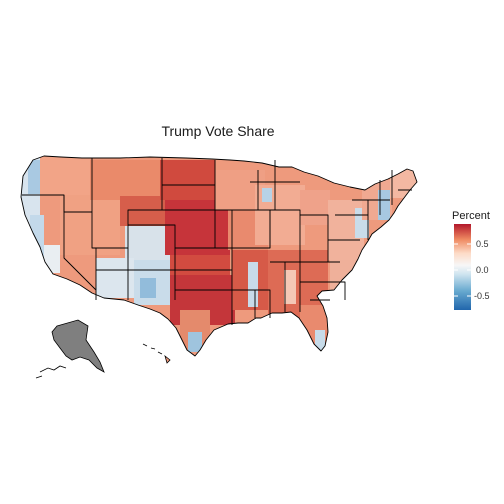  I want to click on legend-ticks, so click(462, 270).